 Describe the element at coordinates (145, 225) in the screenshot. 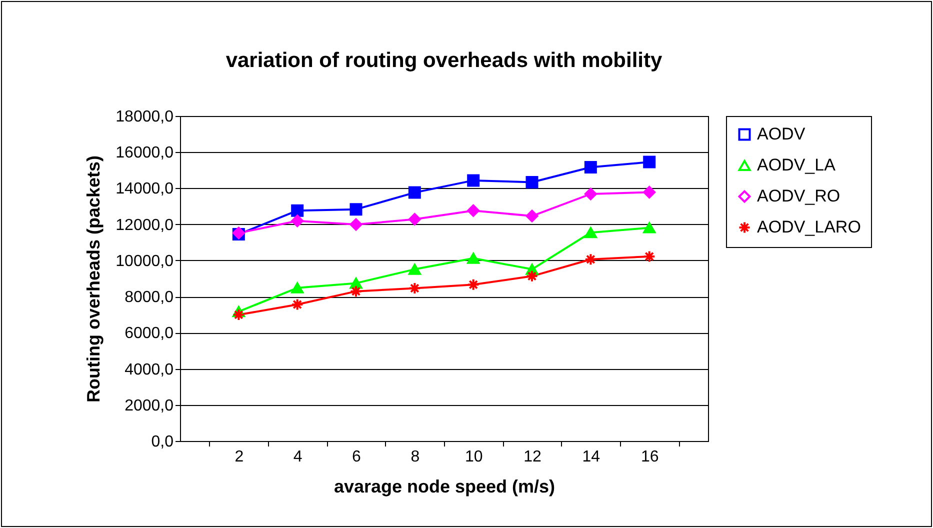

I see `y-tick-label: 12000,0` at that location.